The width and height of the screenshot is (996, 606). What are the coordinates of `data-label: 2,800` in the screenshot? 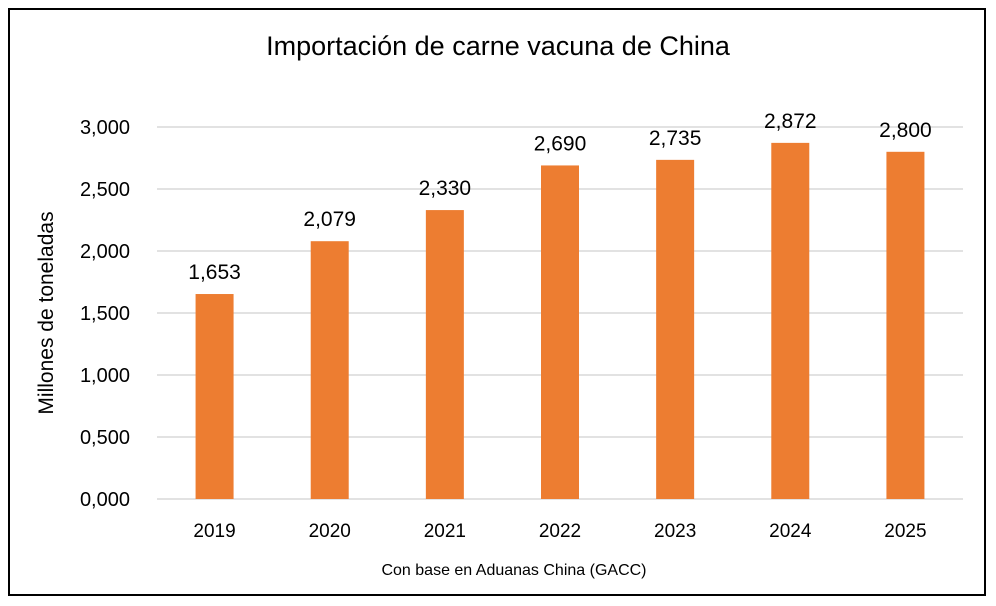 It's located at (905, 130).